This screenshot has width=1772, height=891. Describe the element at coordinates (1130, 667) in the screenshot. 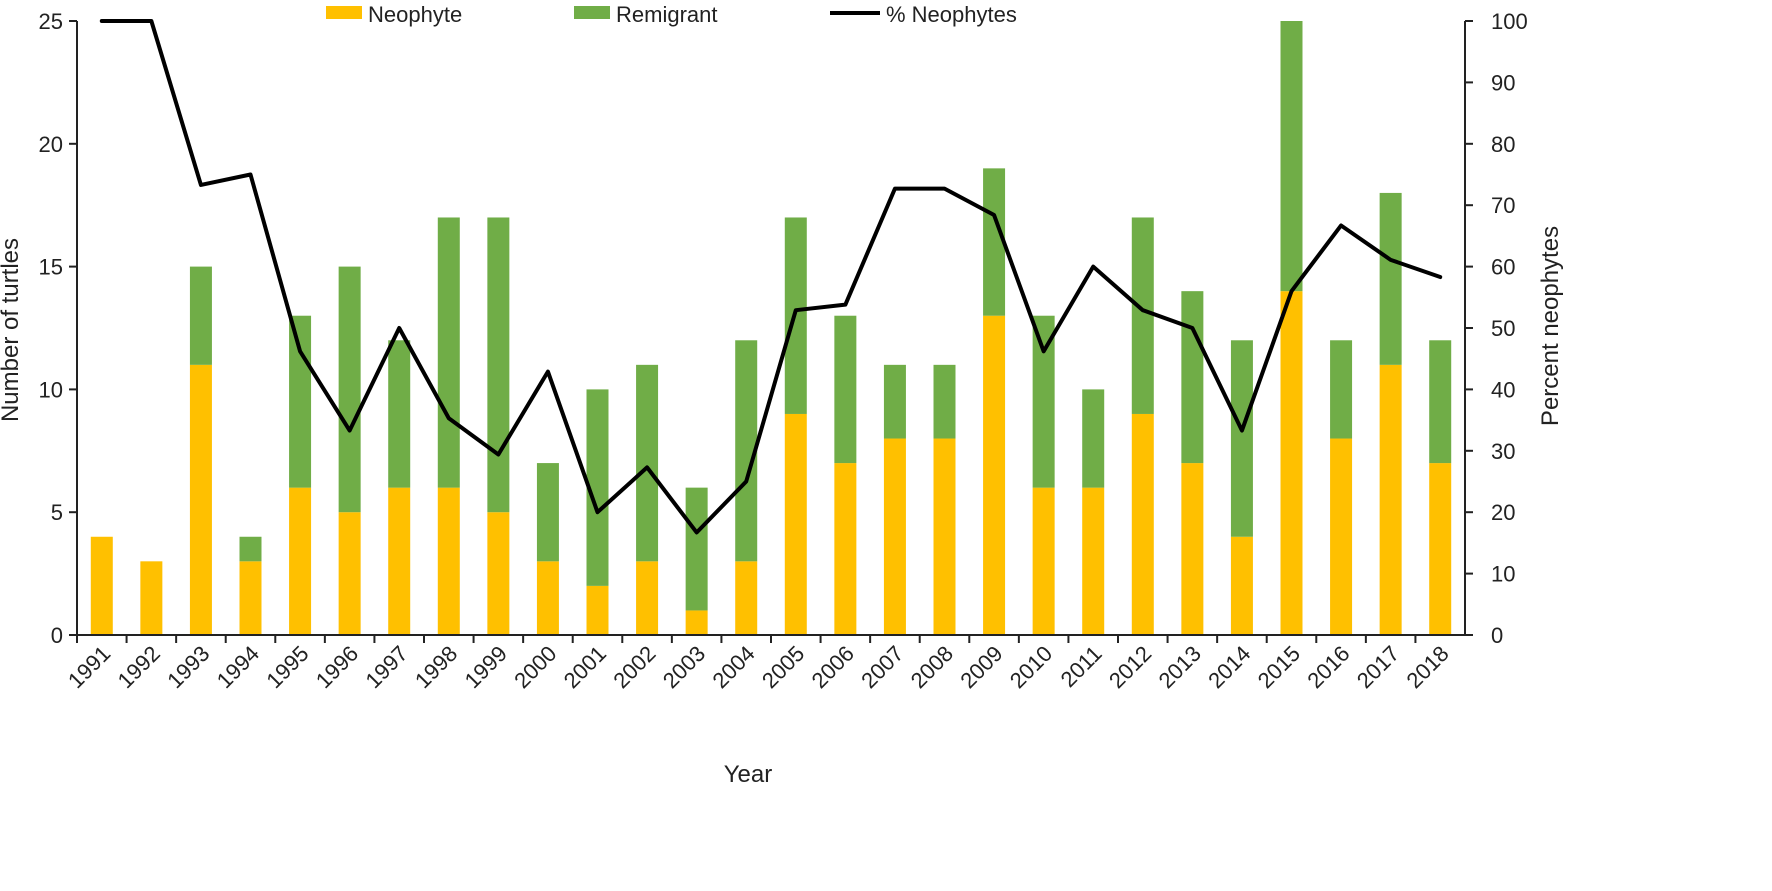

I see `x-tick-label-2012: 2012` at that location.